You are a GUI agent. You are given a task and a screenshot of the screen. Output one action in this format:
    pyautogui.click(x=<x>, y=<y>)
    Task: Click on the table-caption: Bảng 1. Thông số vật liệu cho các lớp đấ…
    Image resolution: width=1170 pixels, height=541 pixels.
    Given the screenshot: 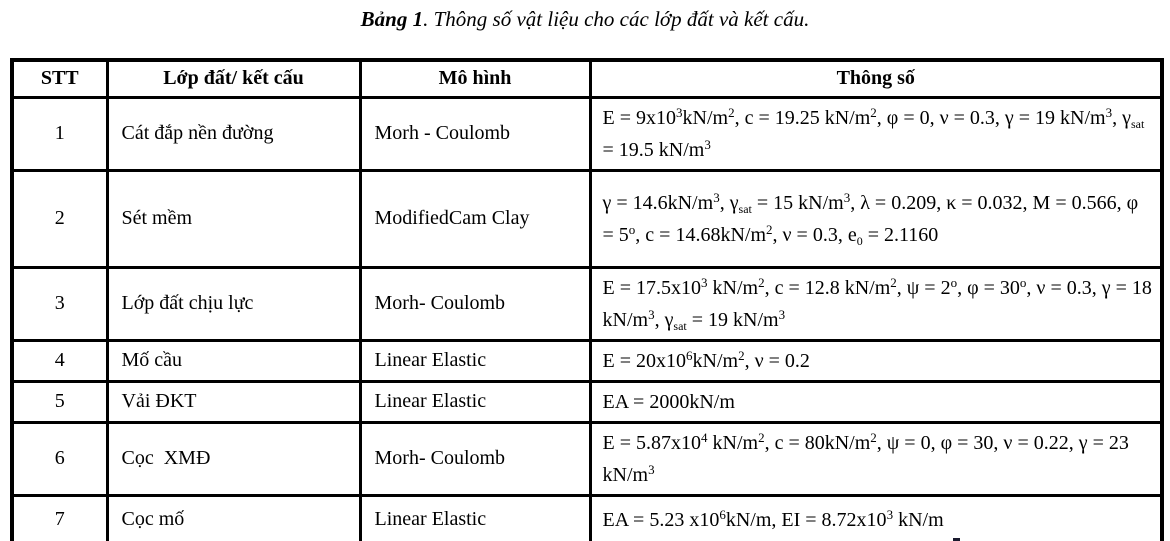 What is the action you would take?
    pyautogui.click(x=585, y=19)
    